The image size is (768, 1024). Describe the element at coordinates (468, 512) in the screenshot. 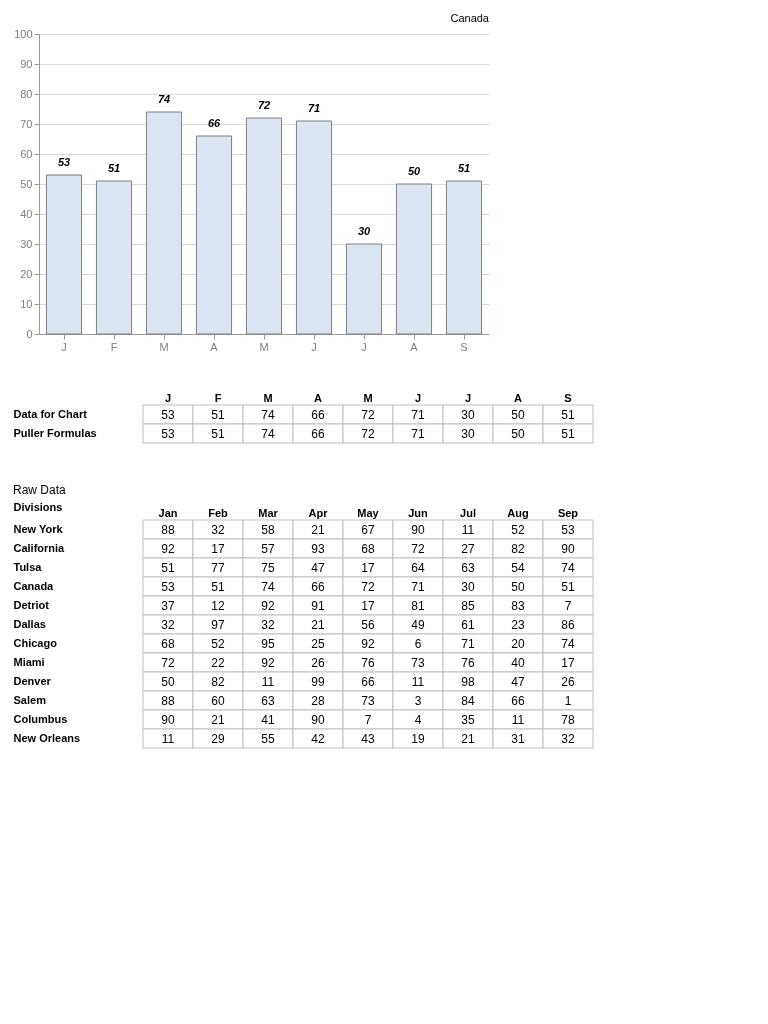

I see `x-tick-label: Jul` at that location.